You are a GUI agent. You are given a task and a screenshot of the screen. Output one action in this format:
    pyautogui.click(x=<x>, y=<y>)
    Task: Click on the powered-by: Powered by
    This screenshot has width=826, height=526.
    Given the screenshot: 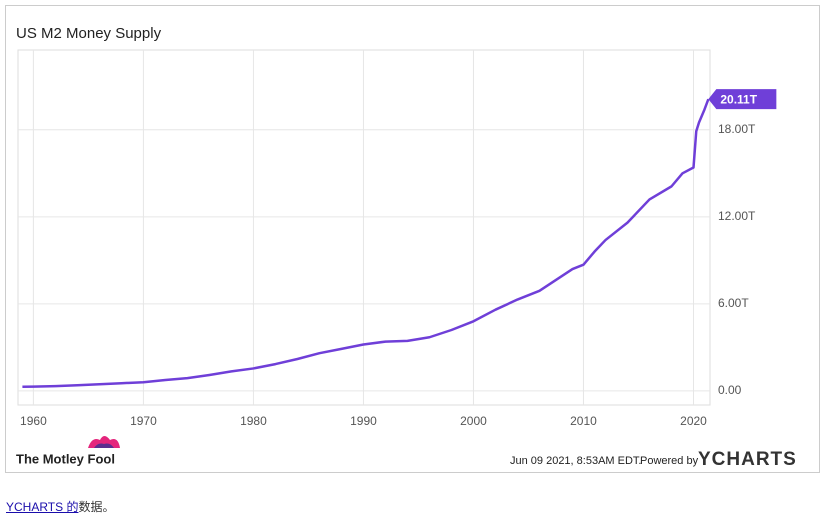 What is the action you would take?
    pyautogui.click(x=669, y=461)
    